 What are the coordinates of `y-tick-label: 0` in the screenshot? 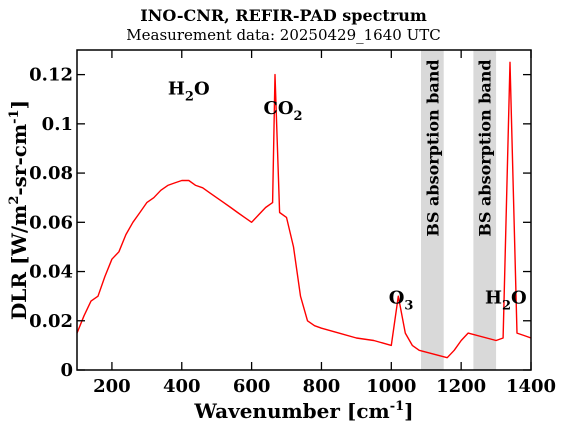 It's located at (66, 370).